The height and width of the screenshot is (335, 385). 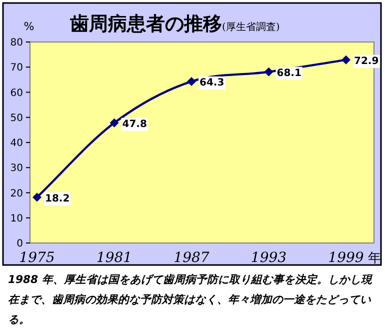 What do you see at coordinates (366, 61) in the screenshot?
I see `data-label: 72.9` at bounding box center [366, 61].